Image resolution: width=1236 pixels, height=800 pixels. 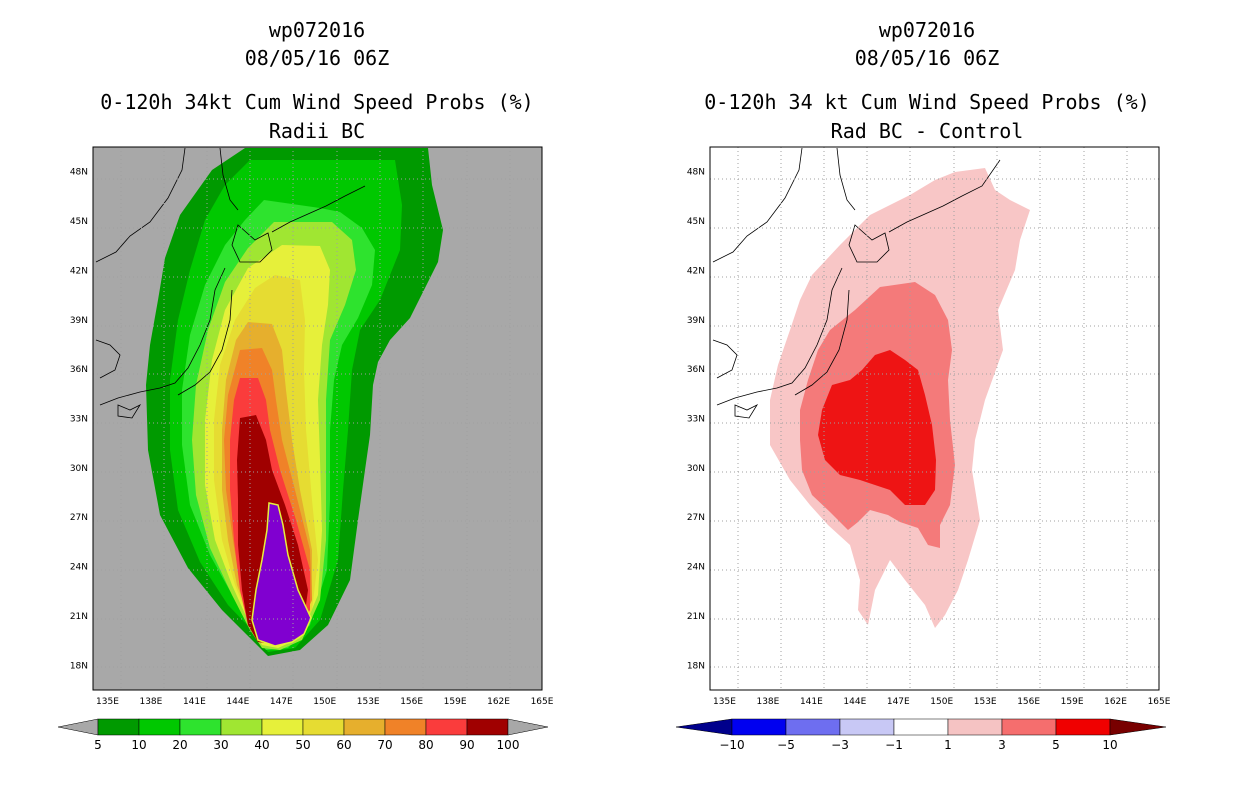 I want to click on colorbar-label--5: −5, so click(x=786, y=745).